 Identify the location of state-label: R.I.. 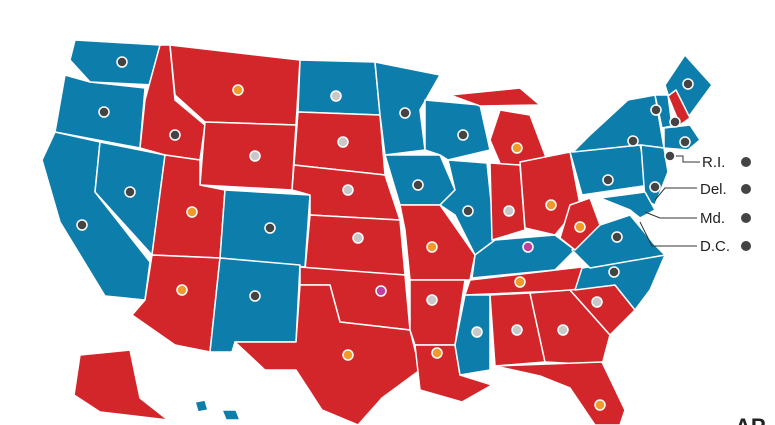
(713, 162).